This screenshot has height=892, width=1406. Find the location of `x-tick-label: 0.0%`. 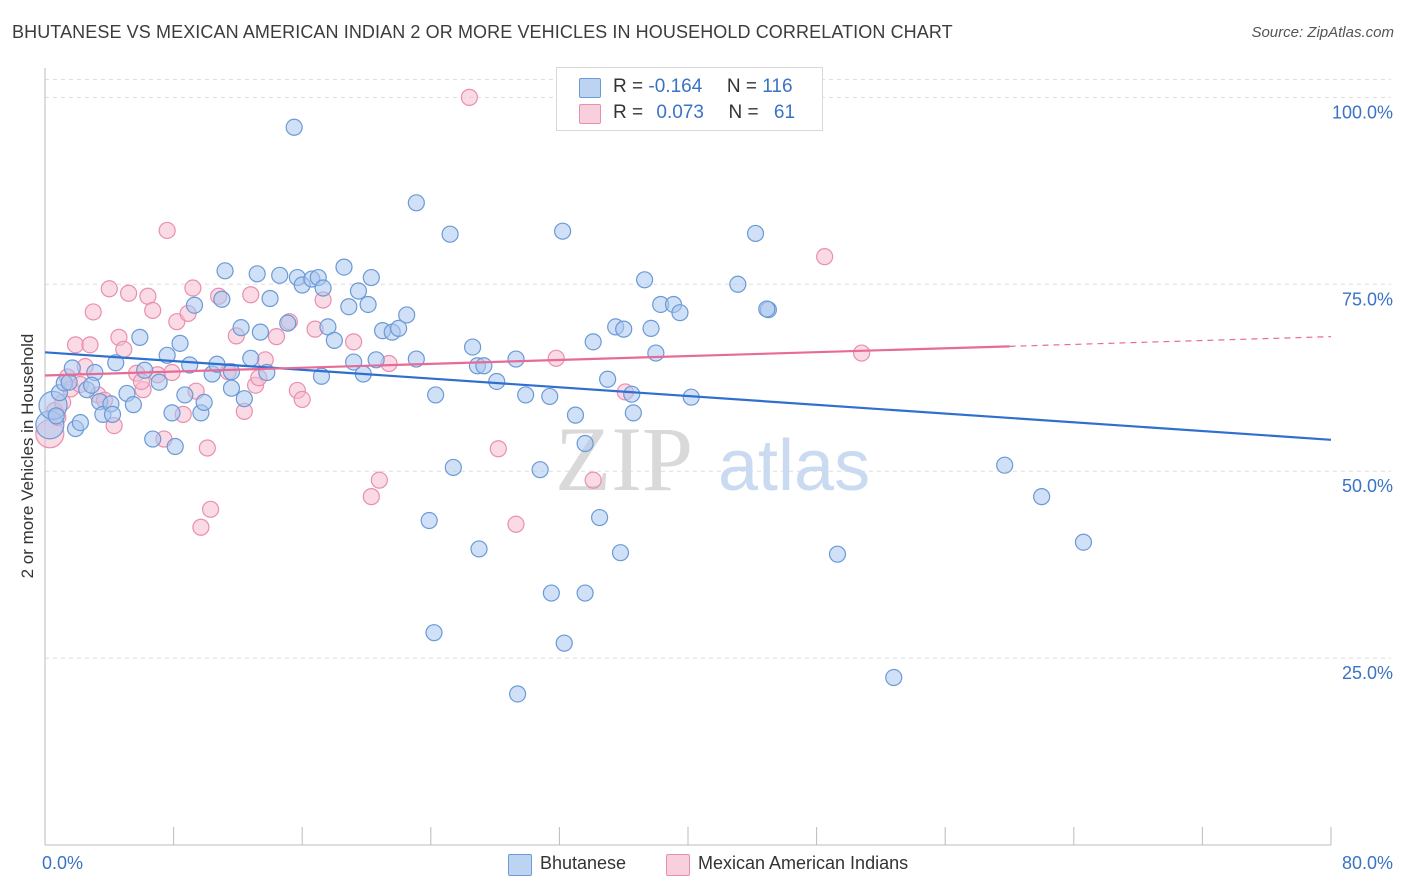

x-tick-label: 0.0% is located at coordinates (62, 863).